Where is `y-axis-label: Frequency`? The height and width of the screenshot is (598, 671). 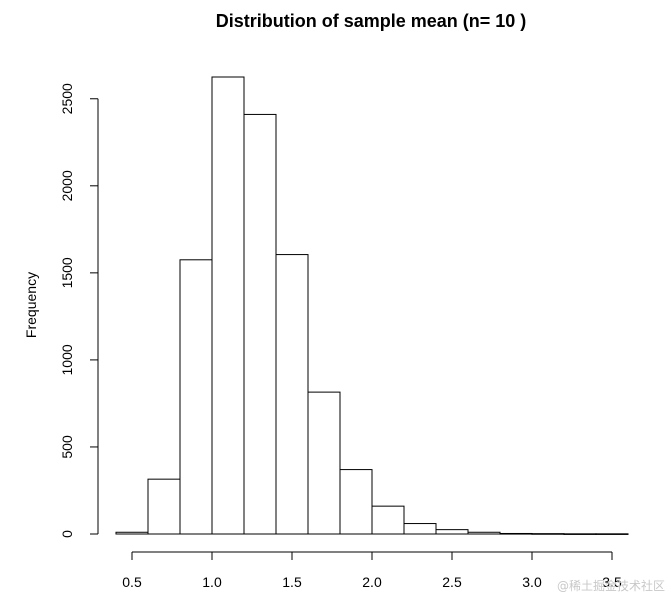
y-axis-label: Frequency is located at coordinates (31, 305).